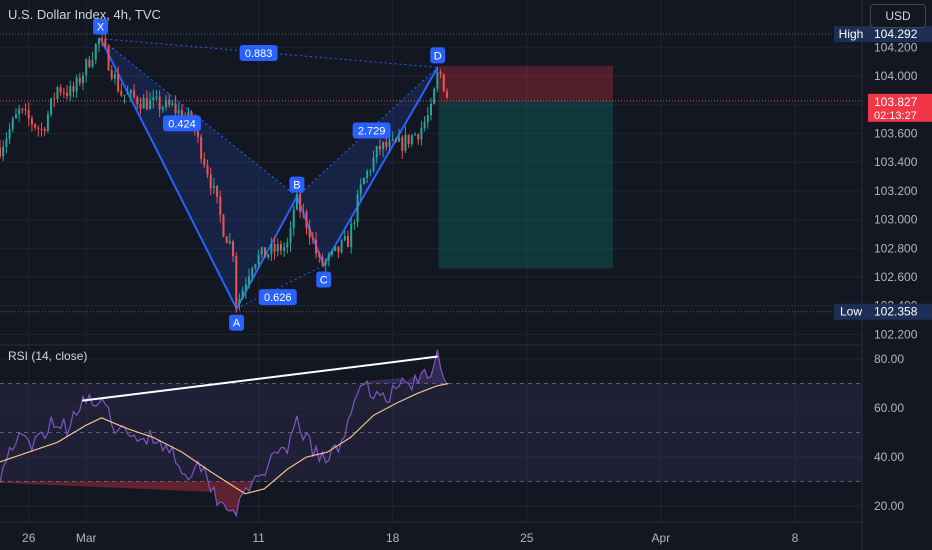 This screenshot has height=550, width=932. Describe the element at coordinates (896, 47) in the screenshot. I see `price-tick-label: 104.200` at that location.